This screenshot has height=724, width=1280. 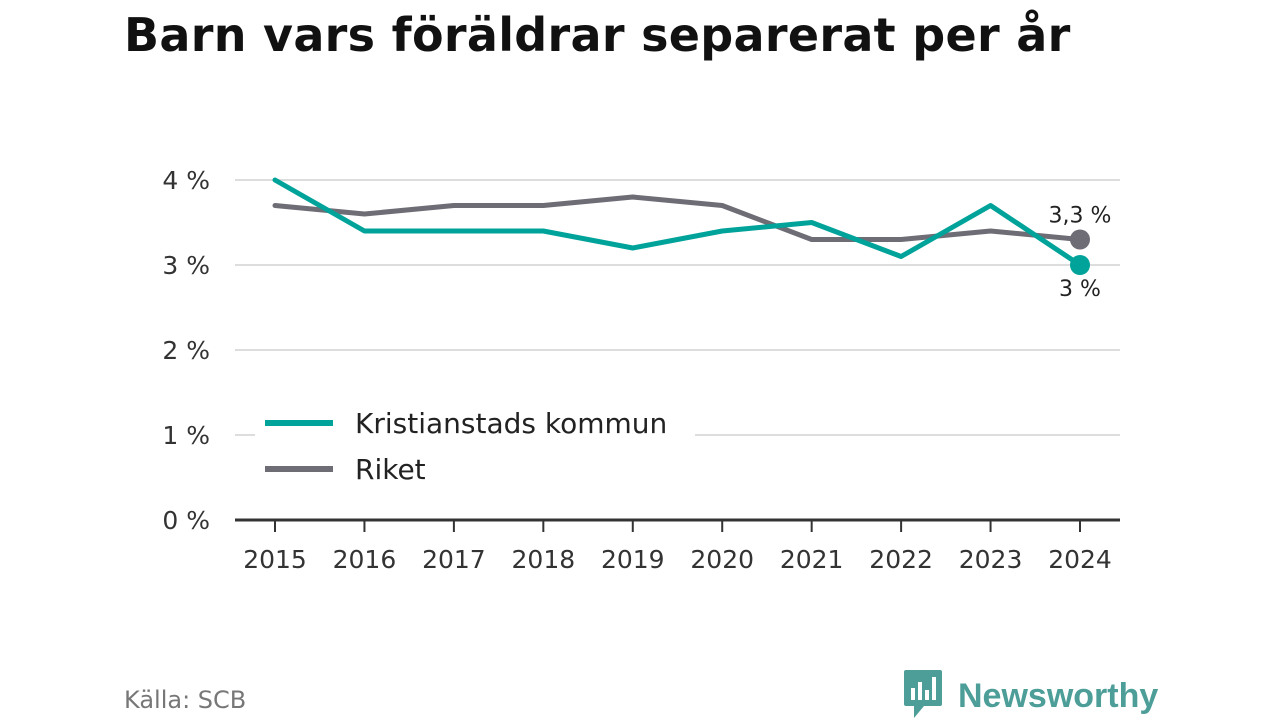 I want to click on x-tick-label: 2022, so click(x=901, y=559).